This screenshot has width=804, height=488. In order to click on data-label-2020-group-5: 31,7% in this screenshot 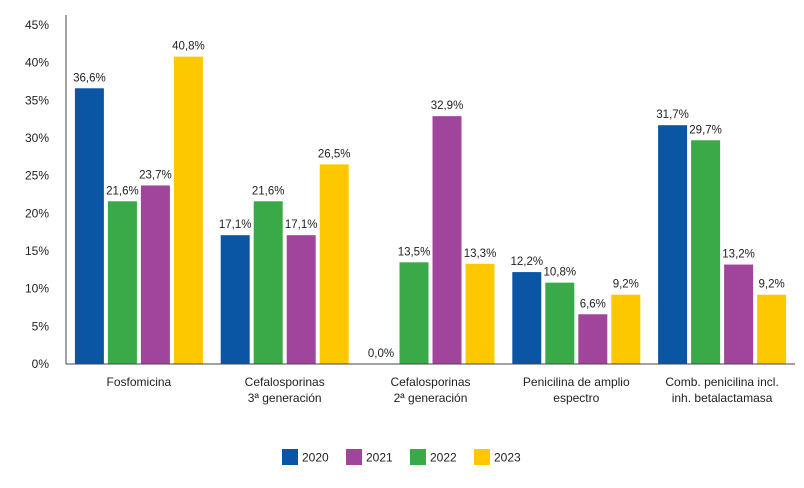, I will do `click(672, 115)`.